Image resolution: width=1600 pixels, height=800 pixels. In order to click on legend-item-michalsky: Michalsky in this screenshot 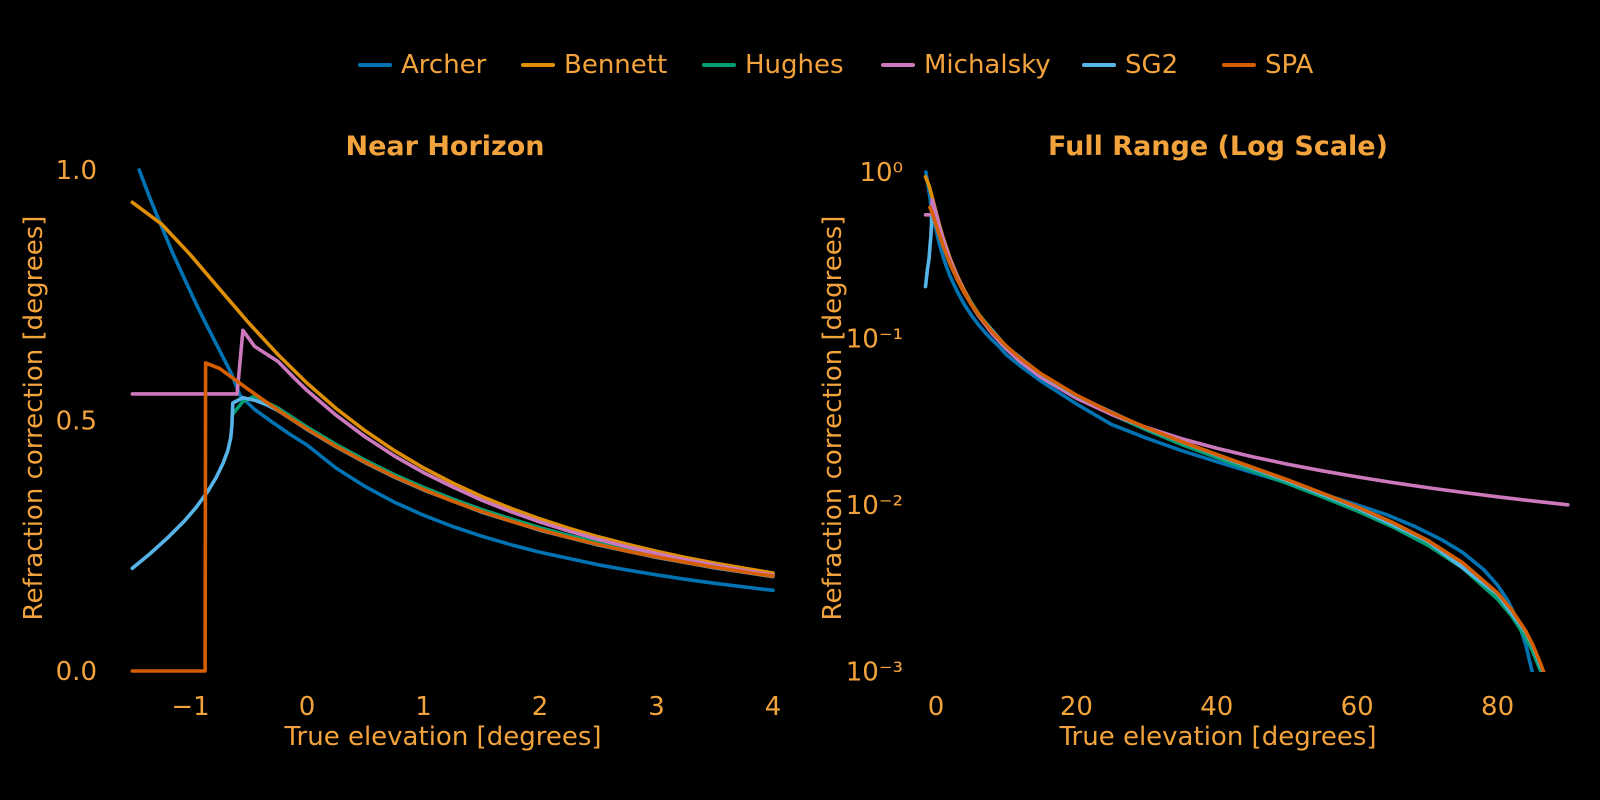, I will do `click(966, 65)`.